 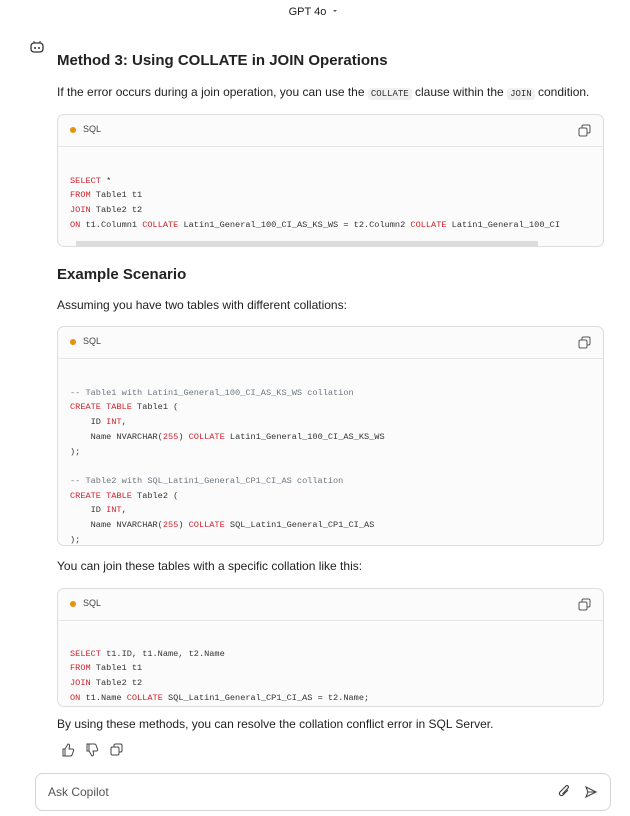 What do you see at coordinates (162, 653) in the screenshot?
I see `code-text: t1.ID, t1.Name, t2.Name` at bounding box center [162, 653].